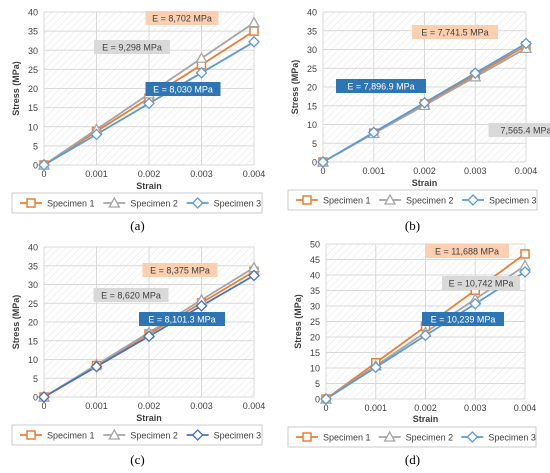 The height and width of the screenshot is (473, 550). What do you see at coordinates (137, 459) in the screenshot?
I see `caption-c: (c)` at bounding box center [137, 459].